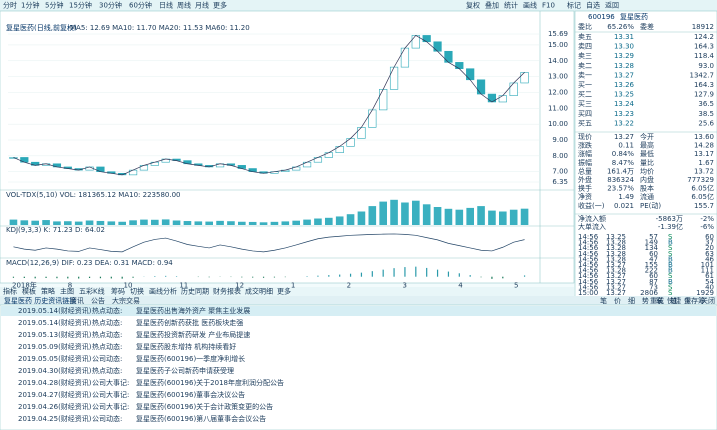 The width and height of the screenshot is (717, 430). Describe the element at coordinates (585, 170) in the screenshot. I see `stat-label: 总量` at that location.